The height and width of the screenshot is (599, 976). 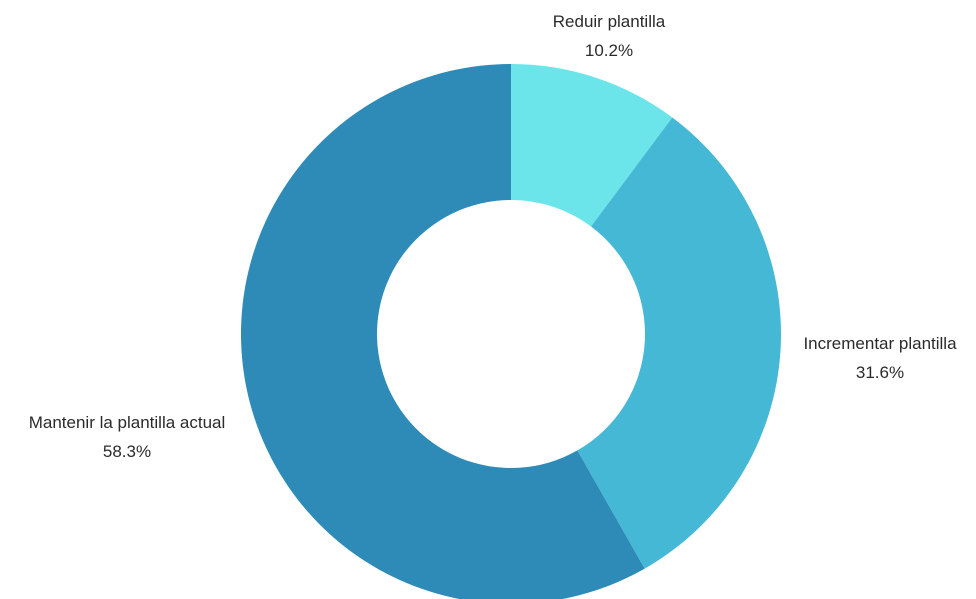 What do you see at coordinates (880, 343) in the screenshot?
I see `slice-label-incrementar-name: Incrementar plantilla` at bounding box center [880, 343].